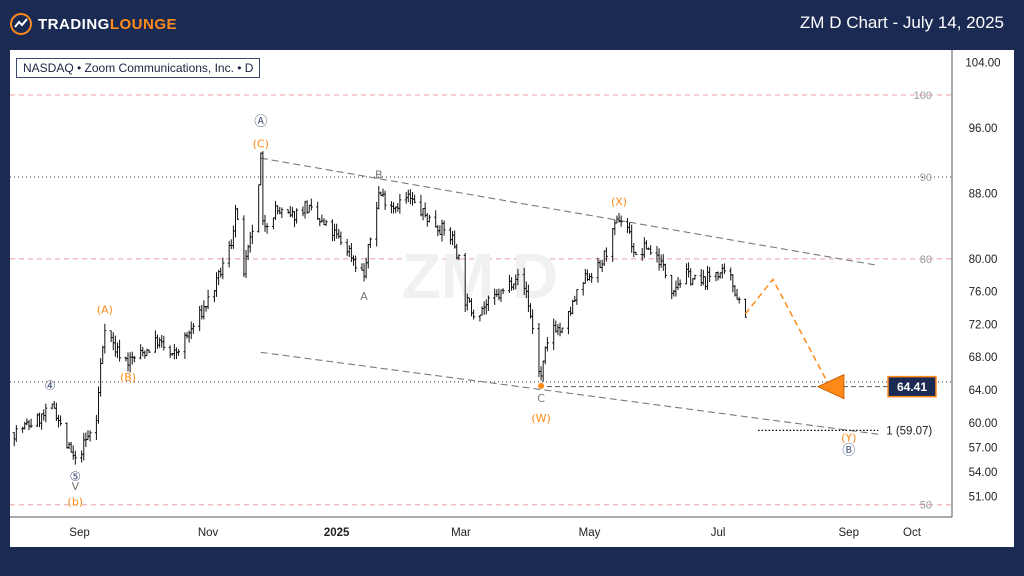  Describe the element at coordinates (143, 24) in the screenshot. I see `brand-accent: LOUNGE` at that location.